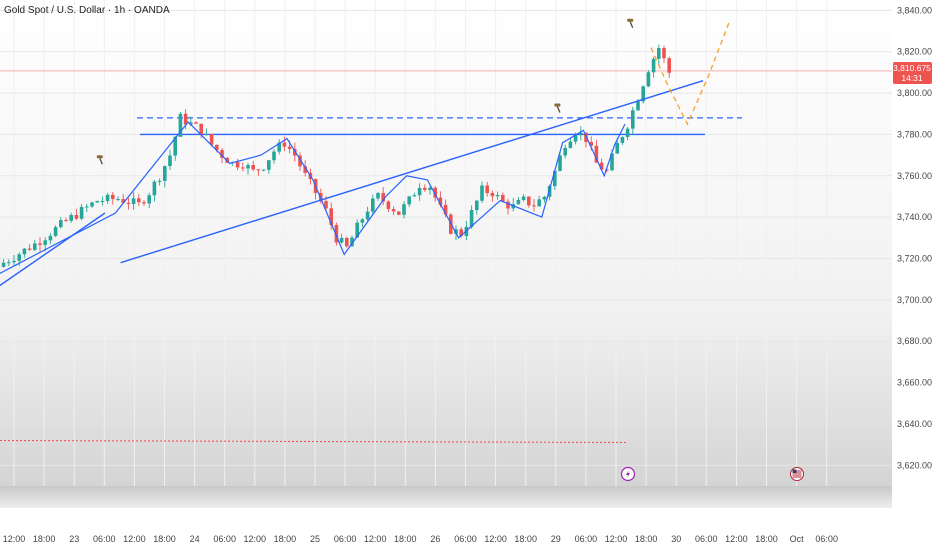  Describe the element at coordinates (914, 134) in the screenshot. I see `y-tick-label: 3,780.000` at that location.